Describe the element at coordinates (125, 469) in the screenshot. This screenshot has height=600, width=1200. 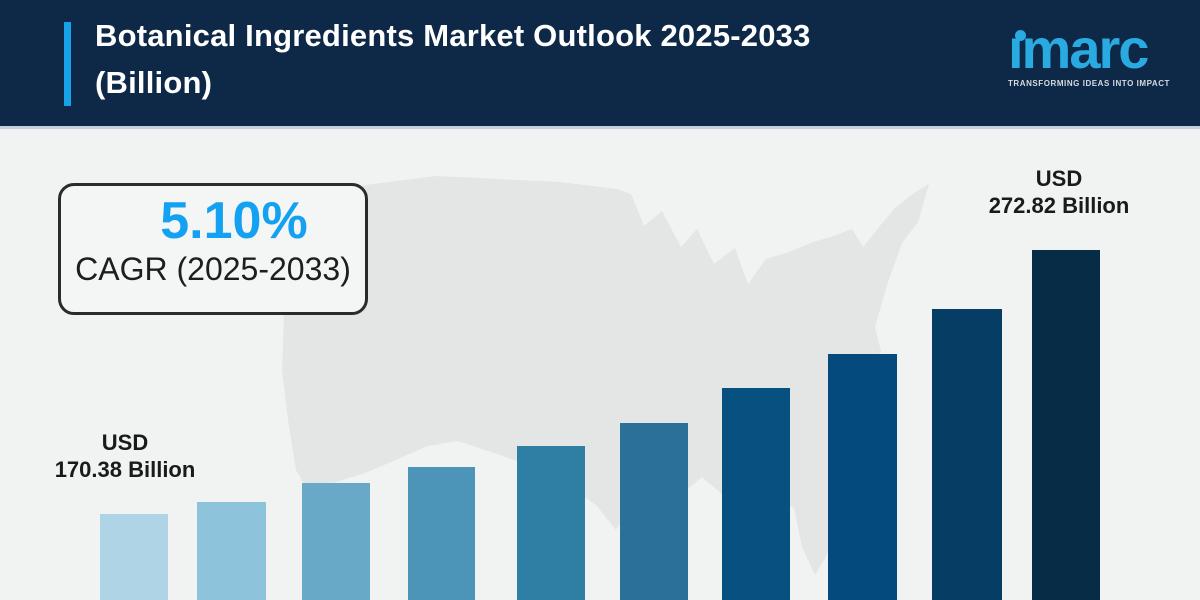
I see `first-bar-amount: 170.38 Billion` at that location.